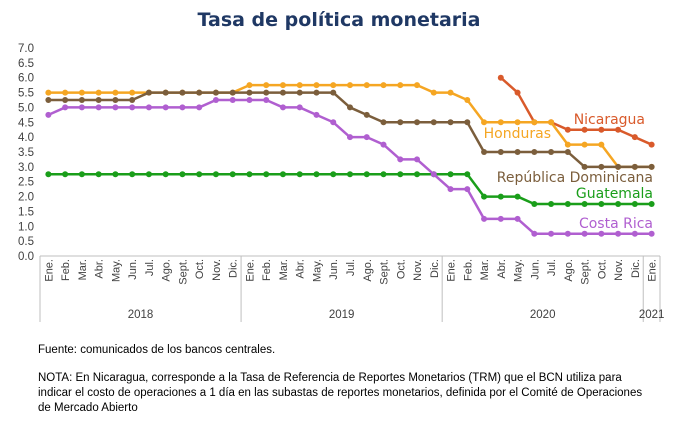  I want to click on x-tick-label: May., so click(317, 270).